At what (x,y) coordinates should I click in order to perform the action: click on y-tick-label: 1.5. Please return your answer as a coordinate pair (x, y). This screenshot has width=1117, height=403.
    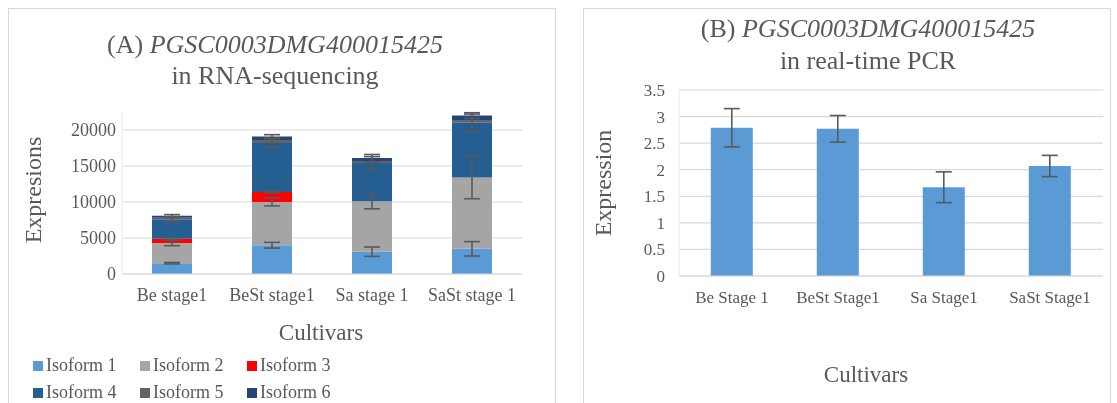
    Looking at the image, I should click on (654, 197).